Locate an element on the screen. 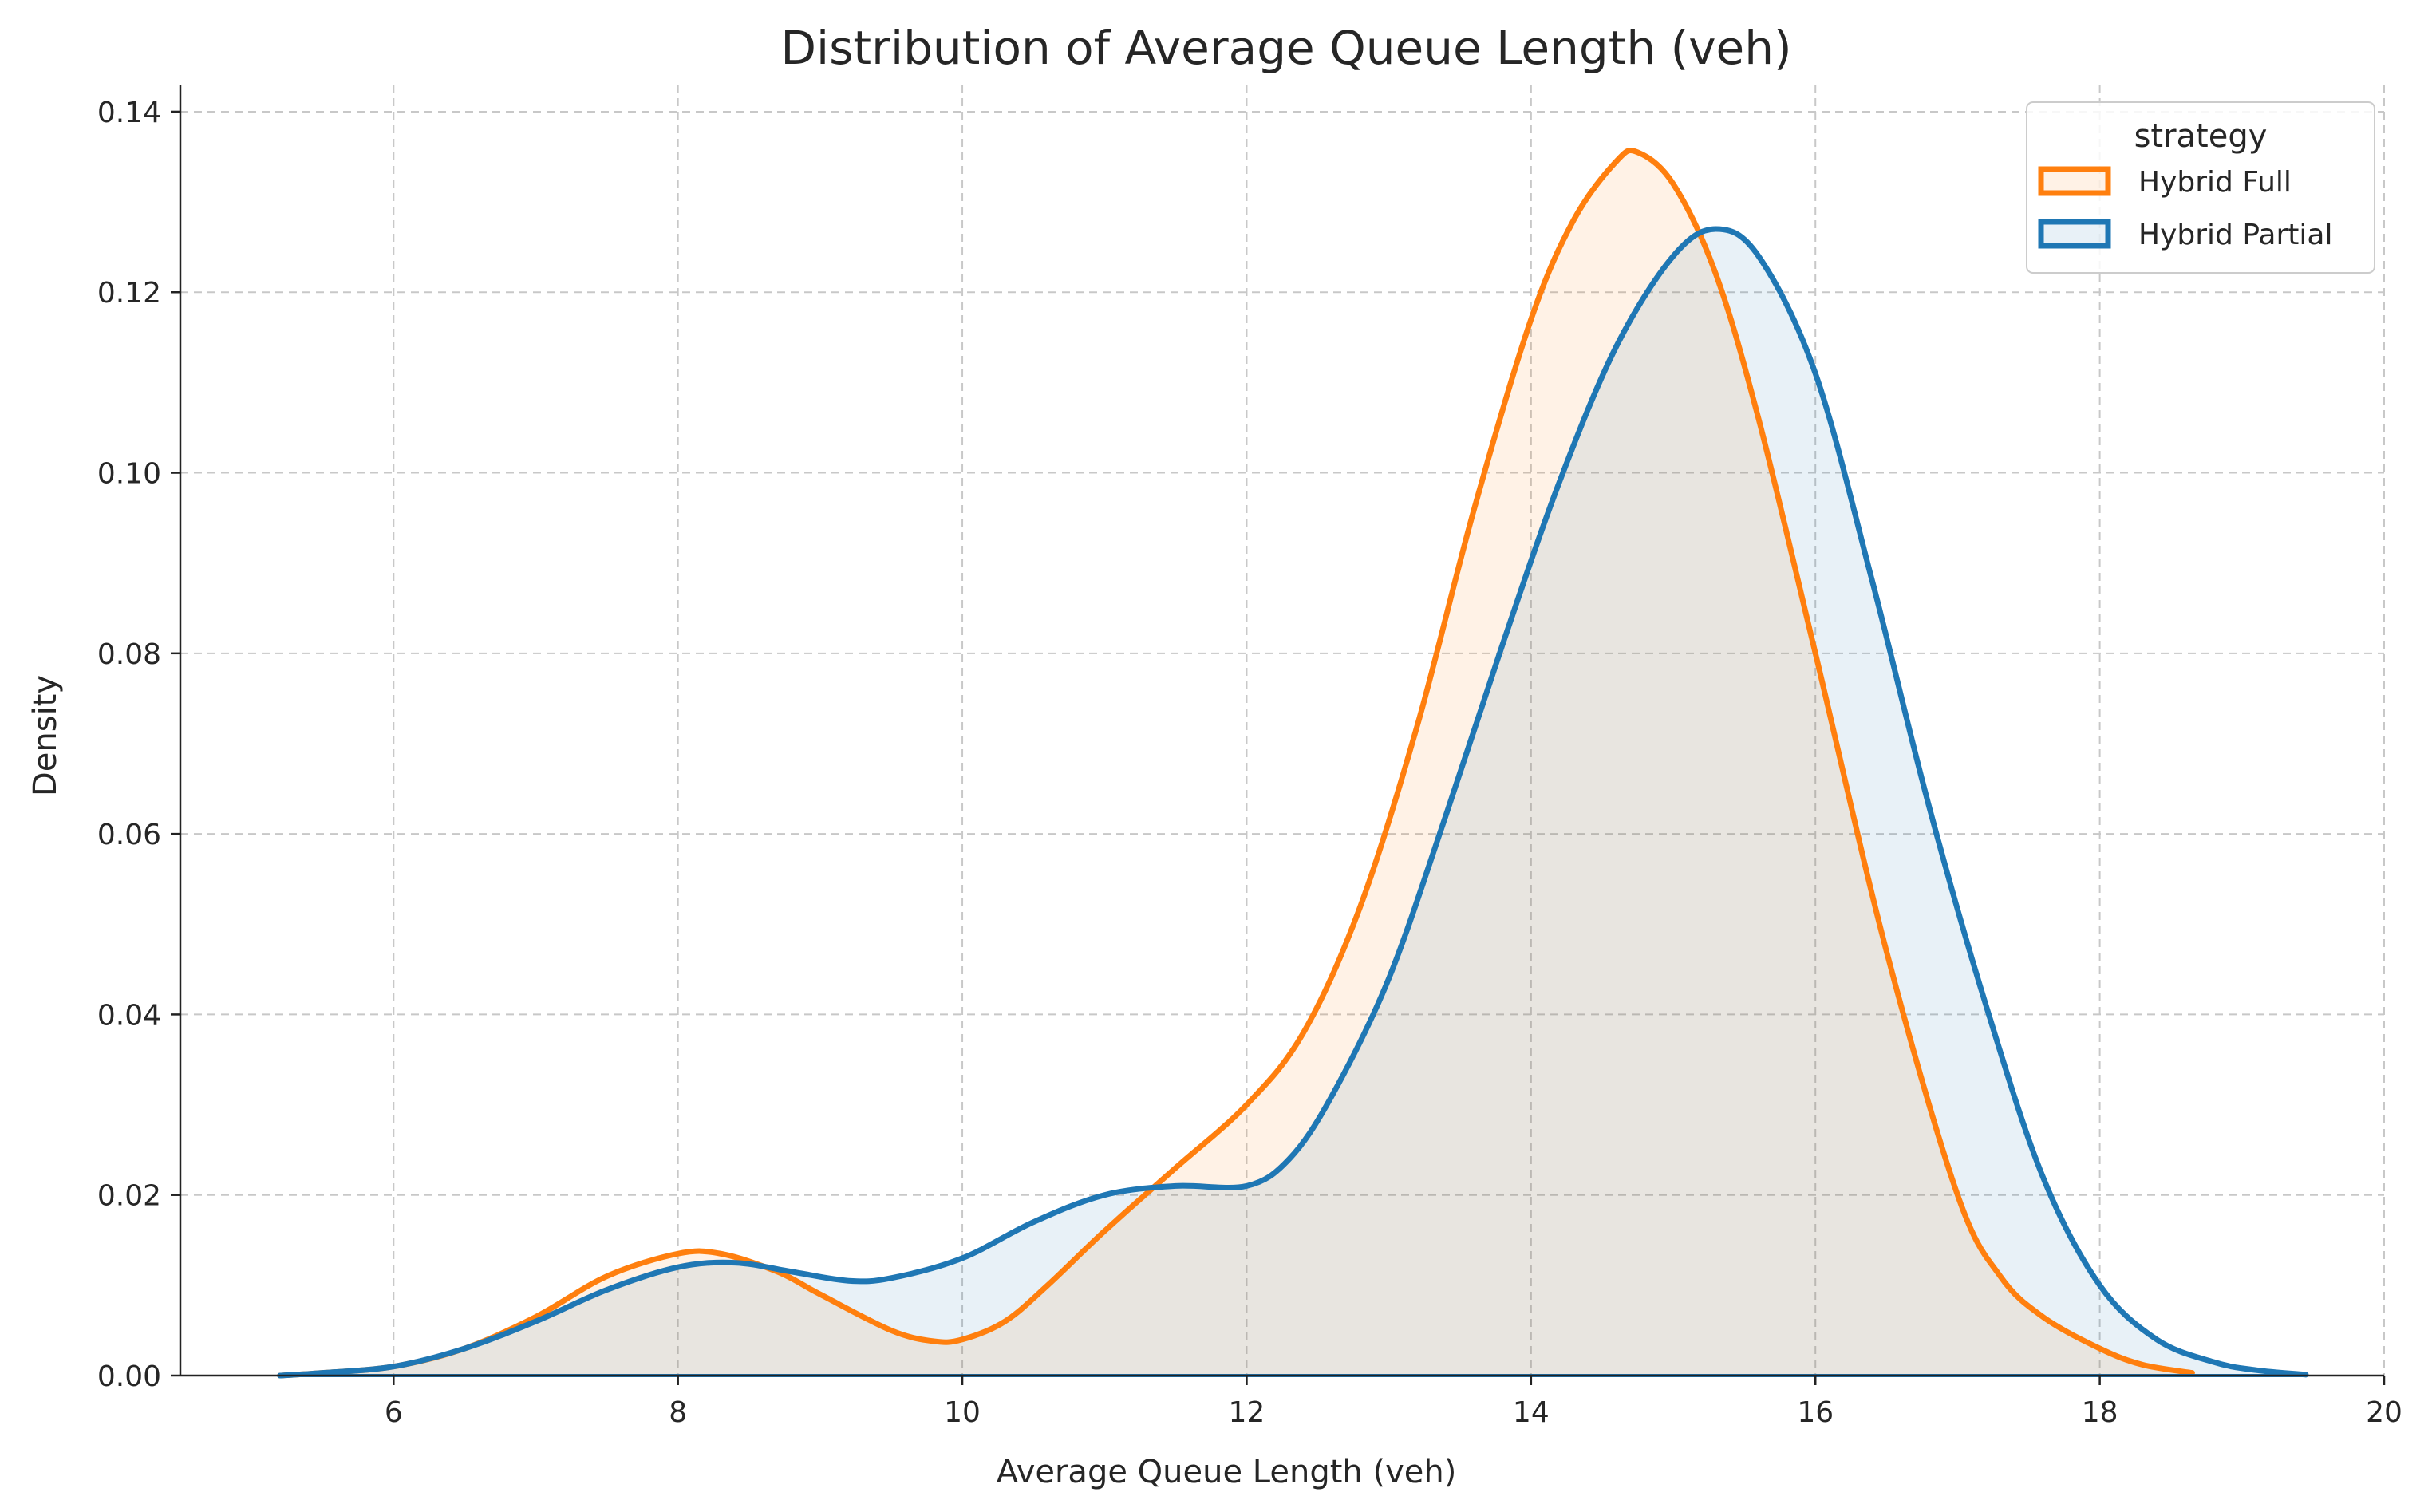 Image resolution: width=2432 pixels, height=1512 pixels. x-tick-label: 12 is located at coordinates (1247, 1412).